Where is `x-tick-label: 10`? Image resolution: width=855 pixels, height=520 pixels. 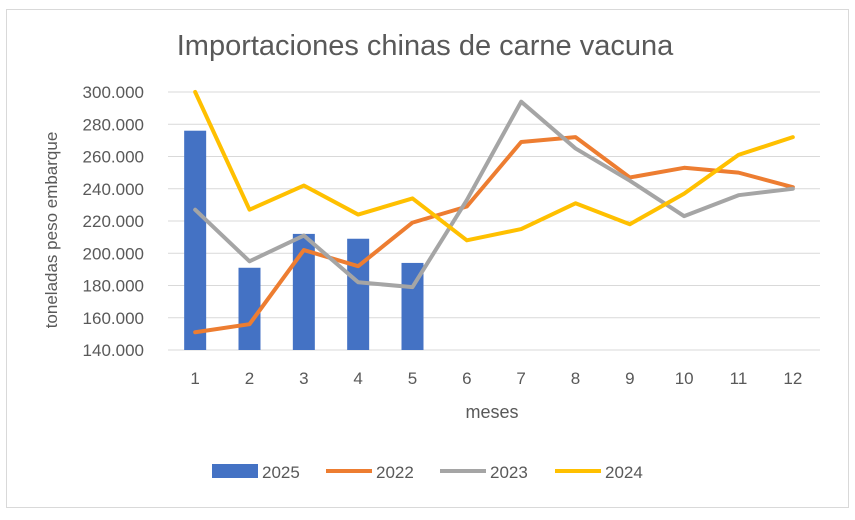
x-tick-label: 10 is located at coordinates (684, 378).